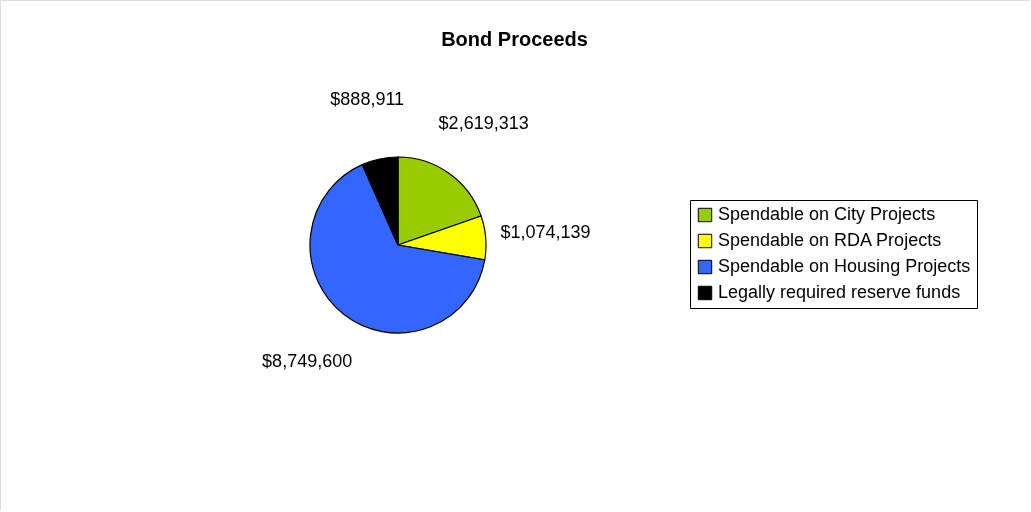  I want to click on chart-title: Bond Proceeds, so click(514, 39).